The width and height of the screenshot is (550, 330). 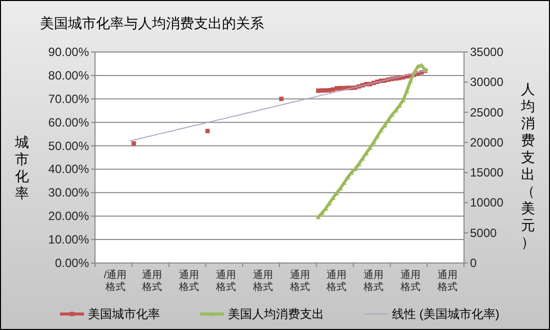 I want to click on y2-tick-label: 5000, so click(x=484, y=233).